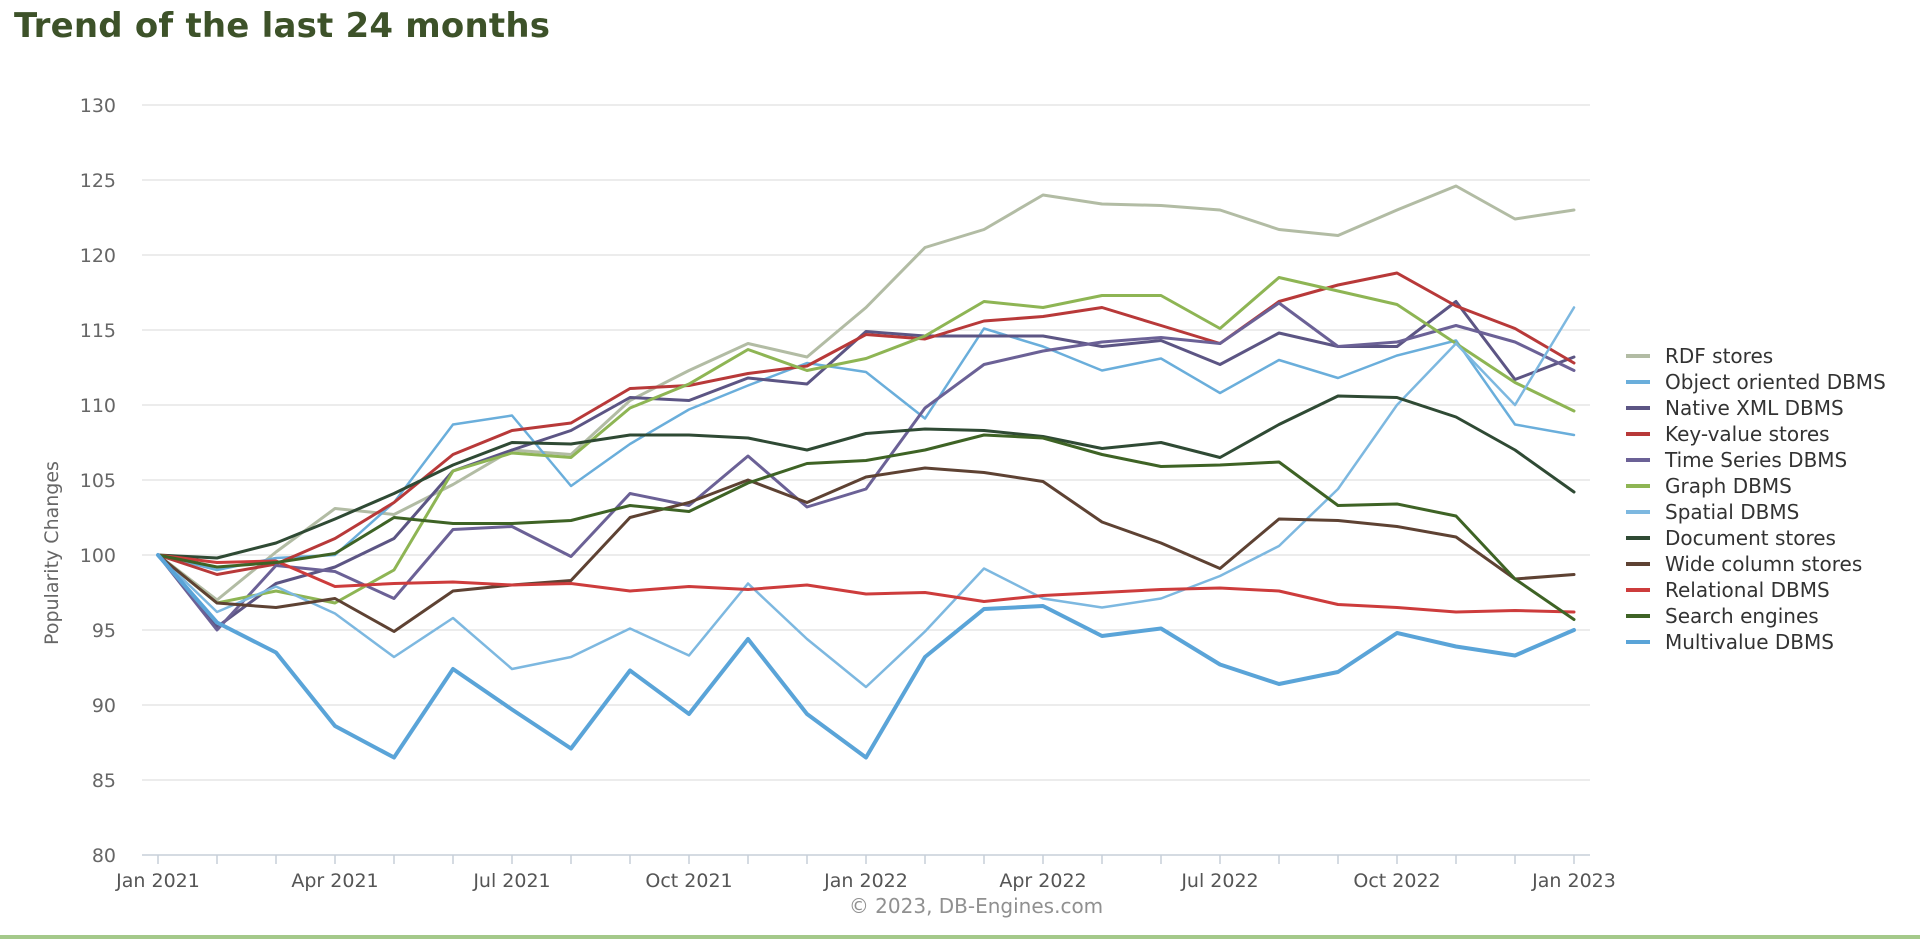  I want to click on series-line-document-stores, so click(866, 477).